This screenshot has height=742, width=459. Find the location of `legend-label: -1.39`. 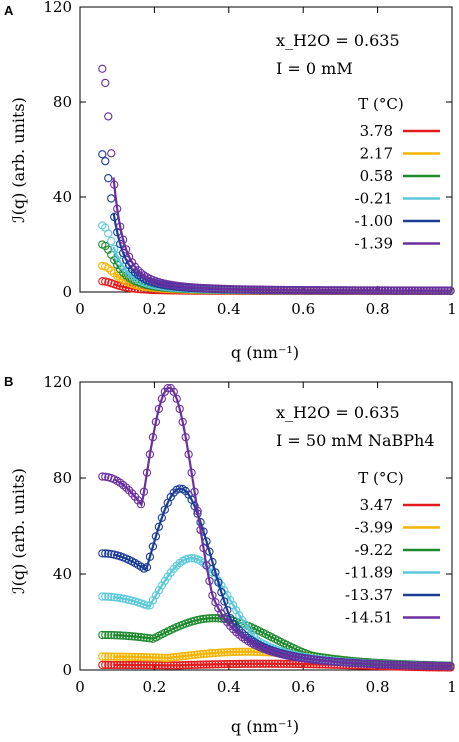

legend-label: -1.39 is located at coordinates (374, 244).